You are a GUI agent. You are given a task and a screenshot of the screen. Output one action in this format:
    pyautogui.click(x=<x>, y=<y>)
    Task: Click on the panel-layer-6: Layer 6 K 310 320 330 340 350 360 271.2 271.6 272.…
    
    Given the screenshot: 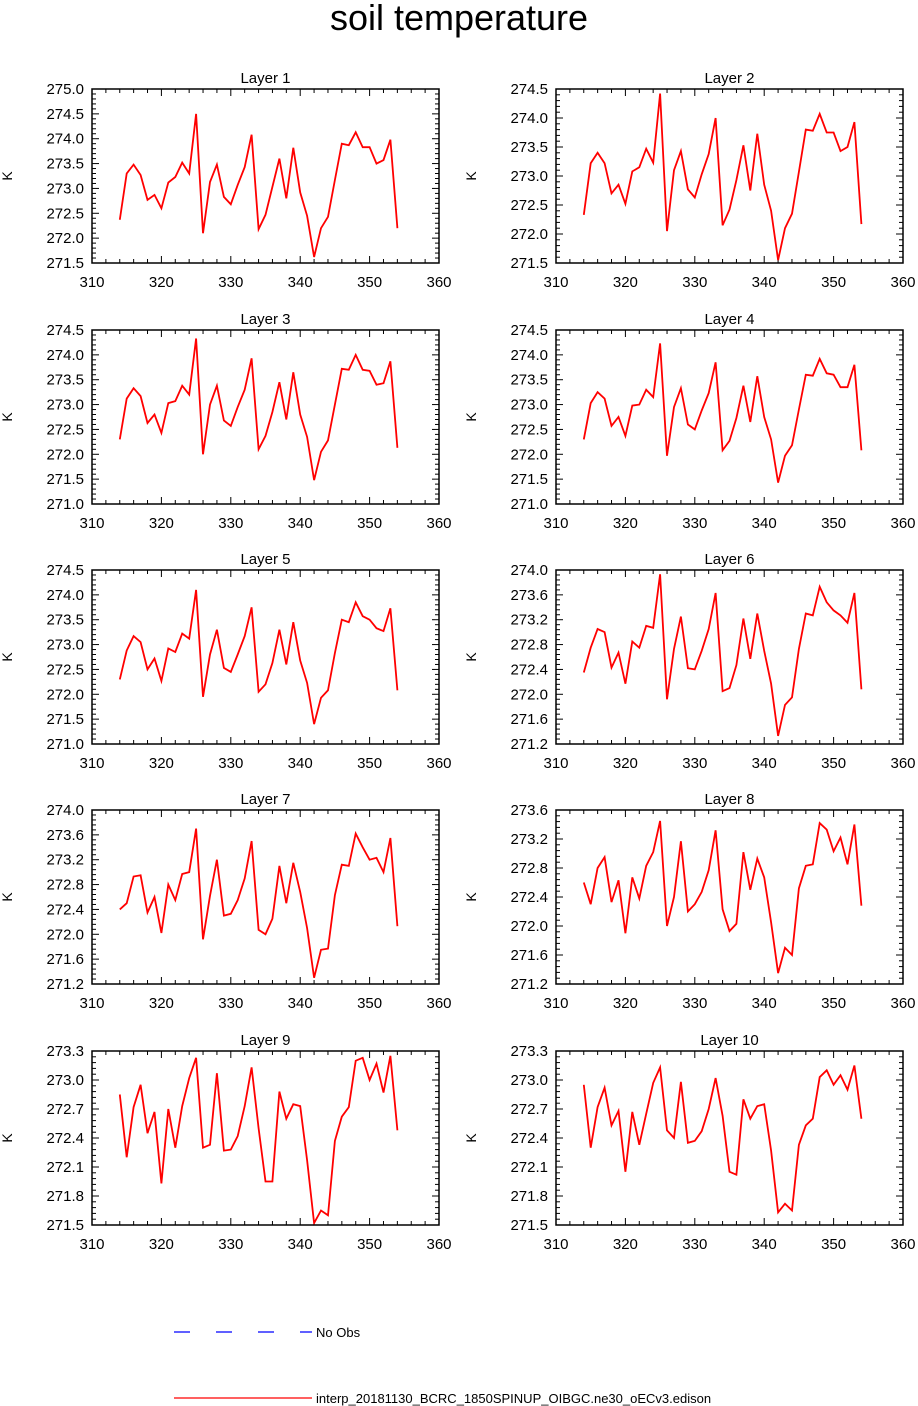 What is the action you would take?
    pyautogui.click(x=689, y=661)
    